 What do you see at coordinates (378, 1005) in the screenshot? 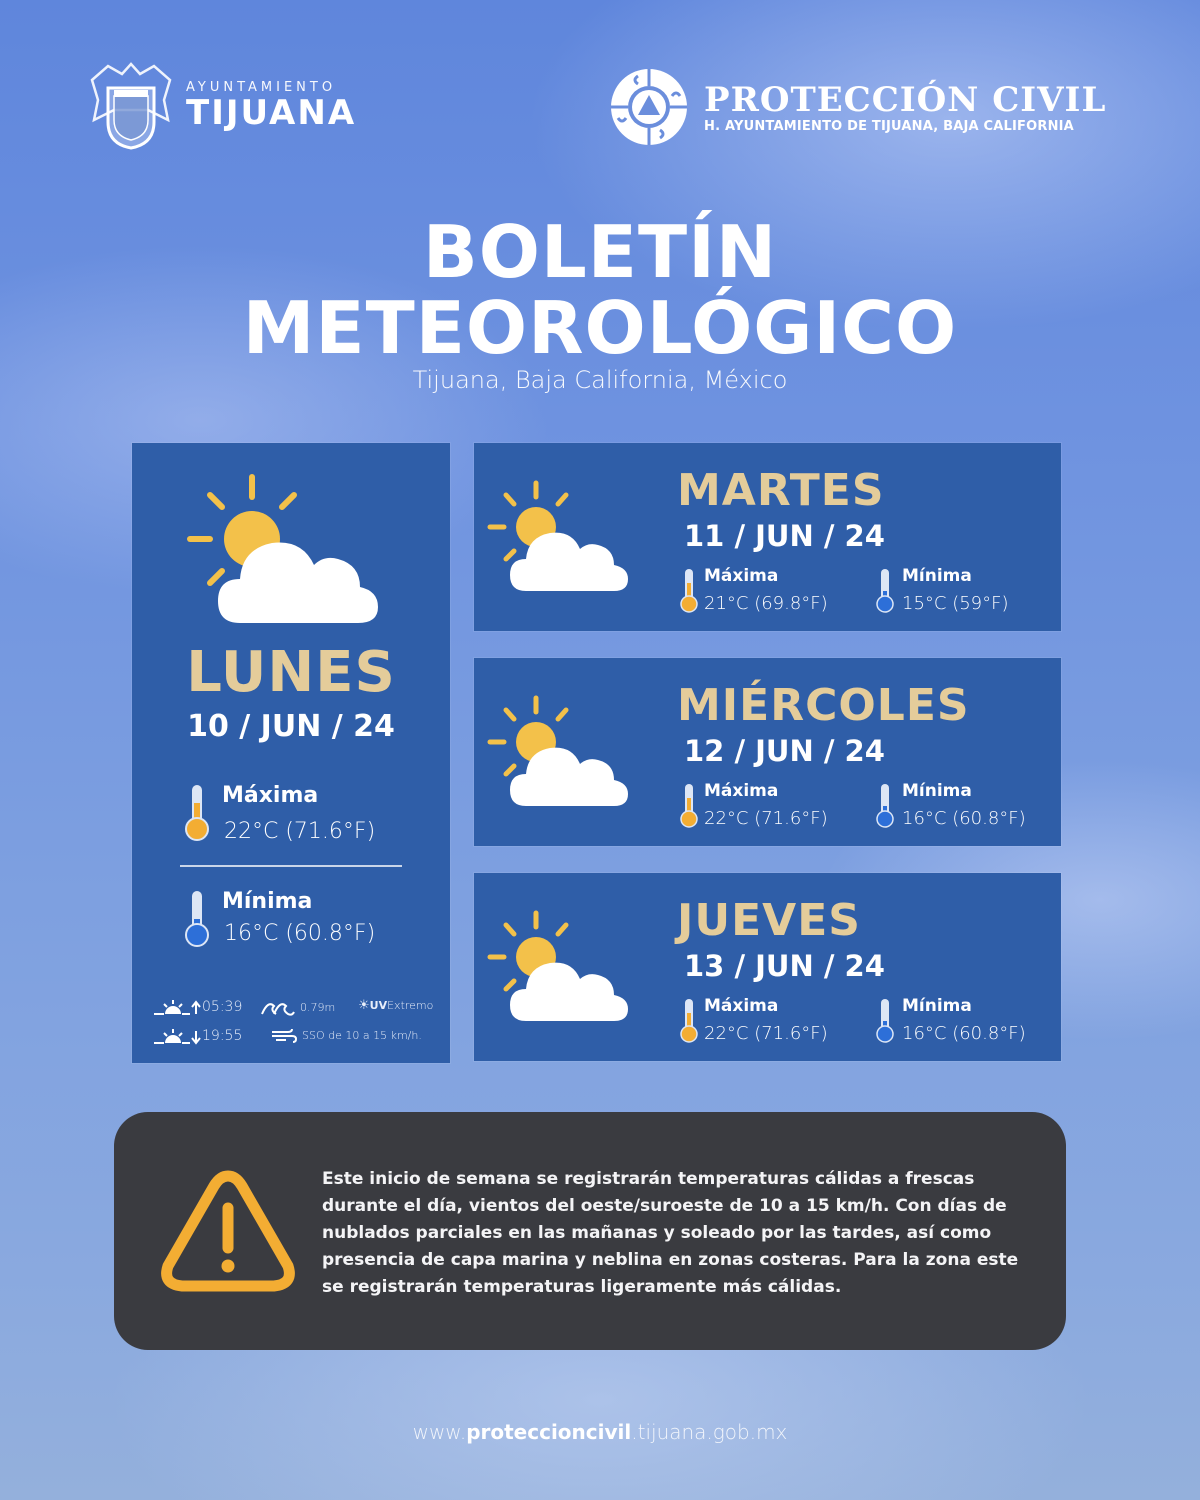
I see `uv-label: UV` at bounding box center [378, 1005].